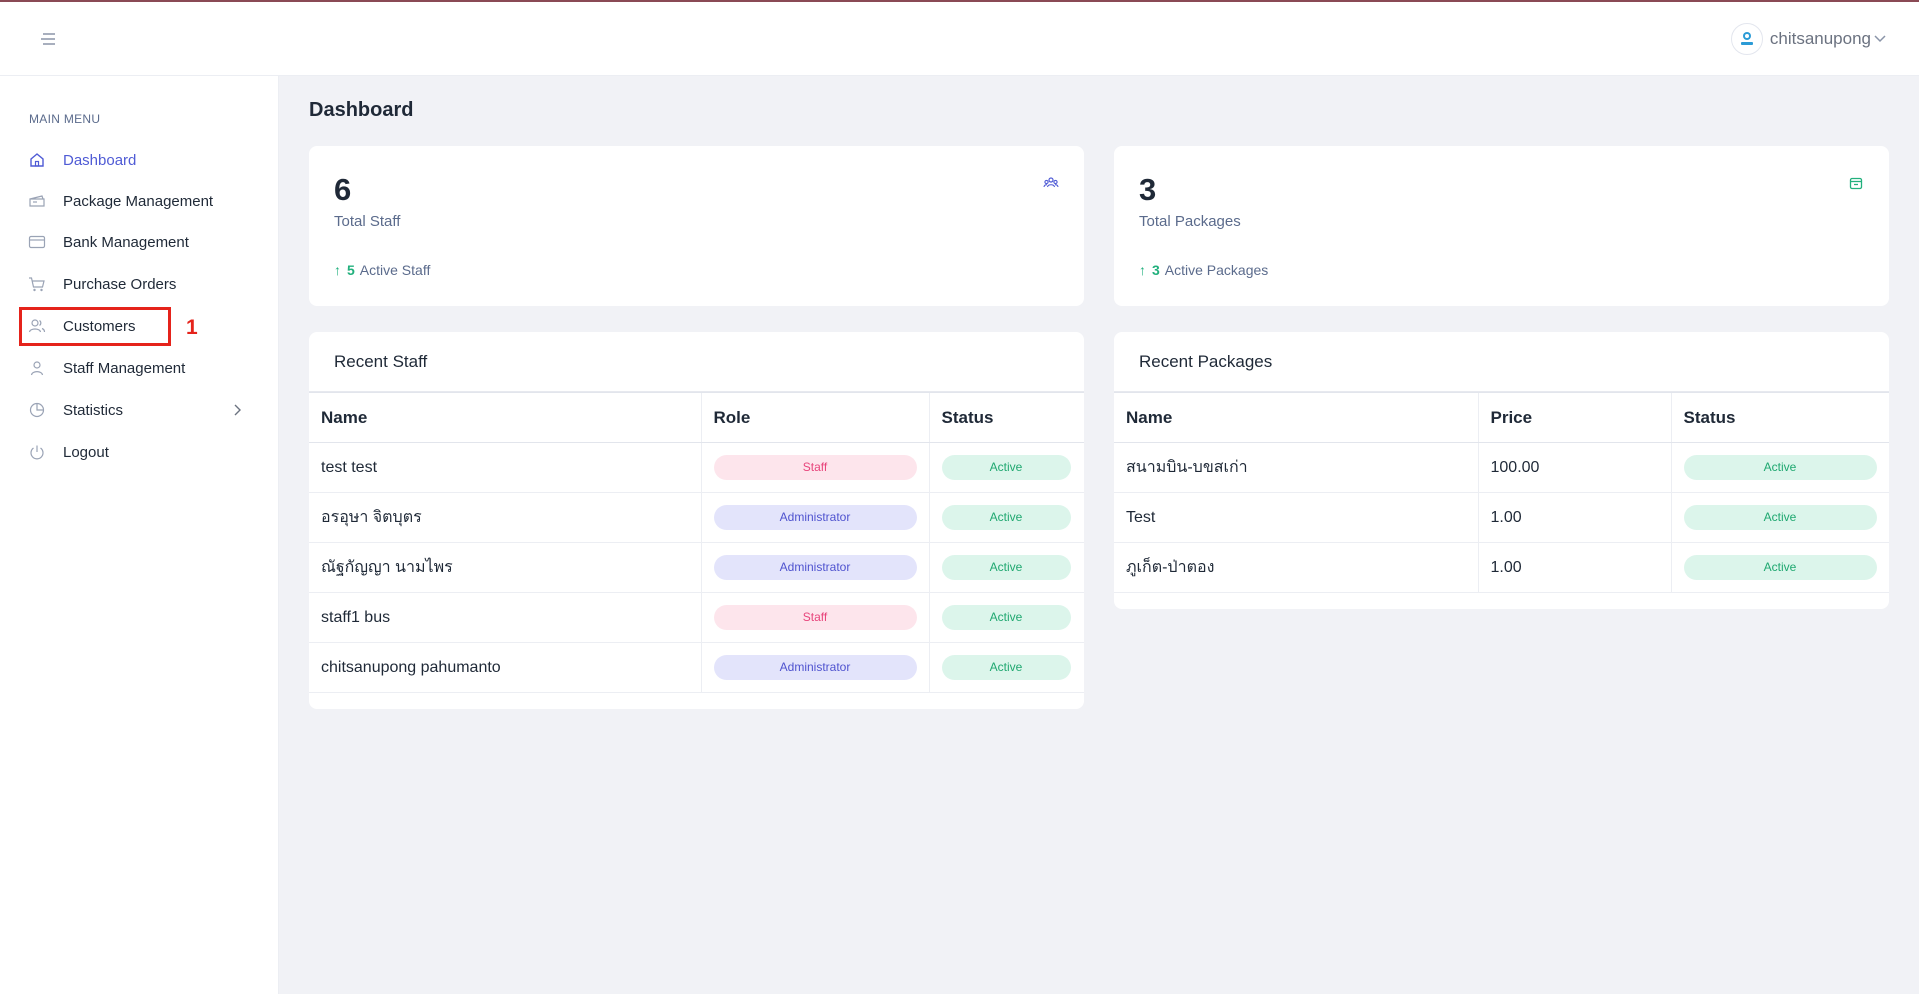 Image resolution: width=1919 pixels, height=994 pixels. I want to click on staff-name: staff1 bus, so click(505, 617).